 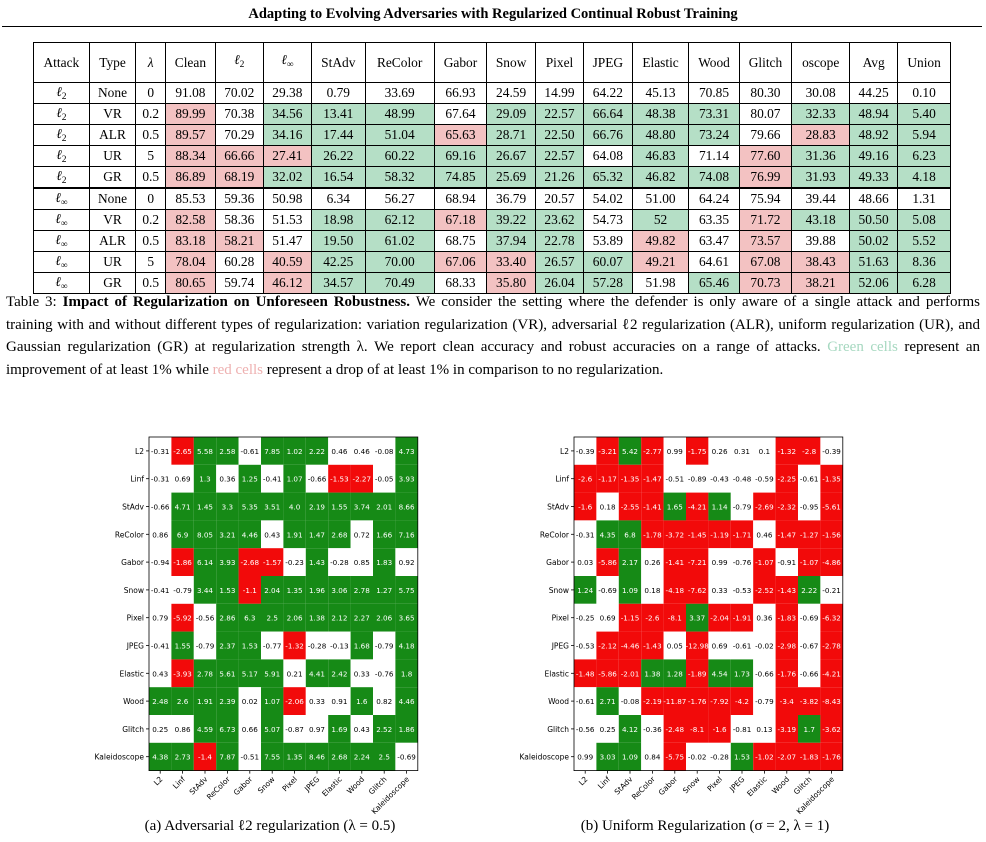 What do you see at coordinates (786, 590) in the screenshot?
I see `heatmap-value-label: -1.43` at bounding box center [786, 590].